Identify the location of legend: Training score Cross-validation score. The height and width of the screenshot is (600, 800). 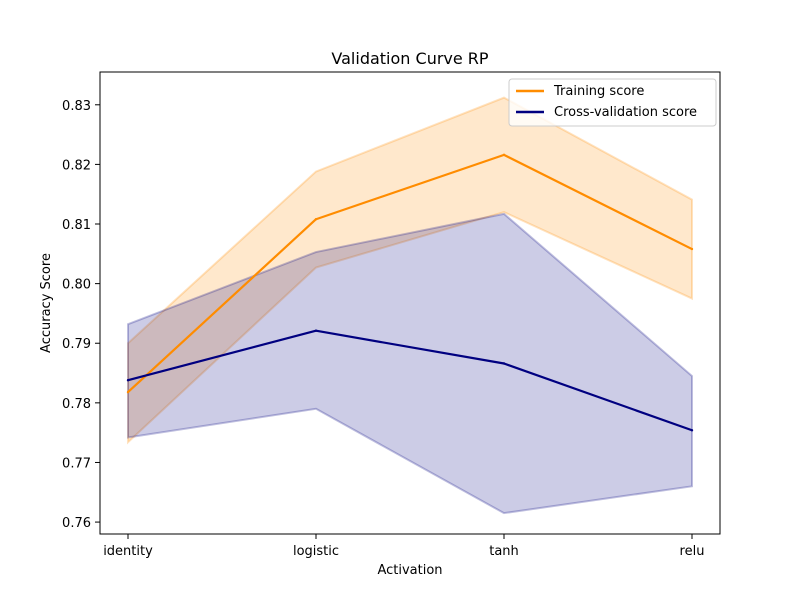
(612, 102).